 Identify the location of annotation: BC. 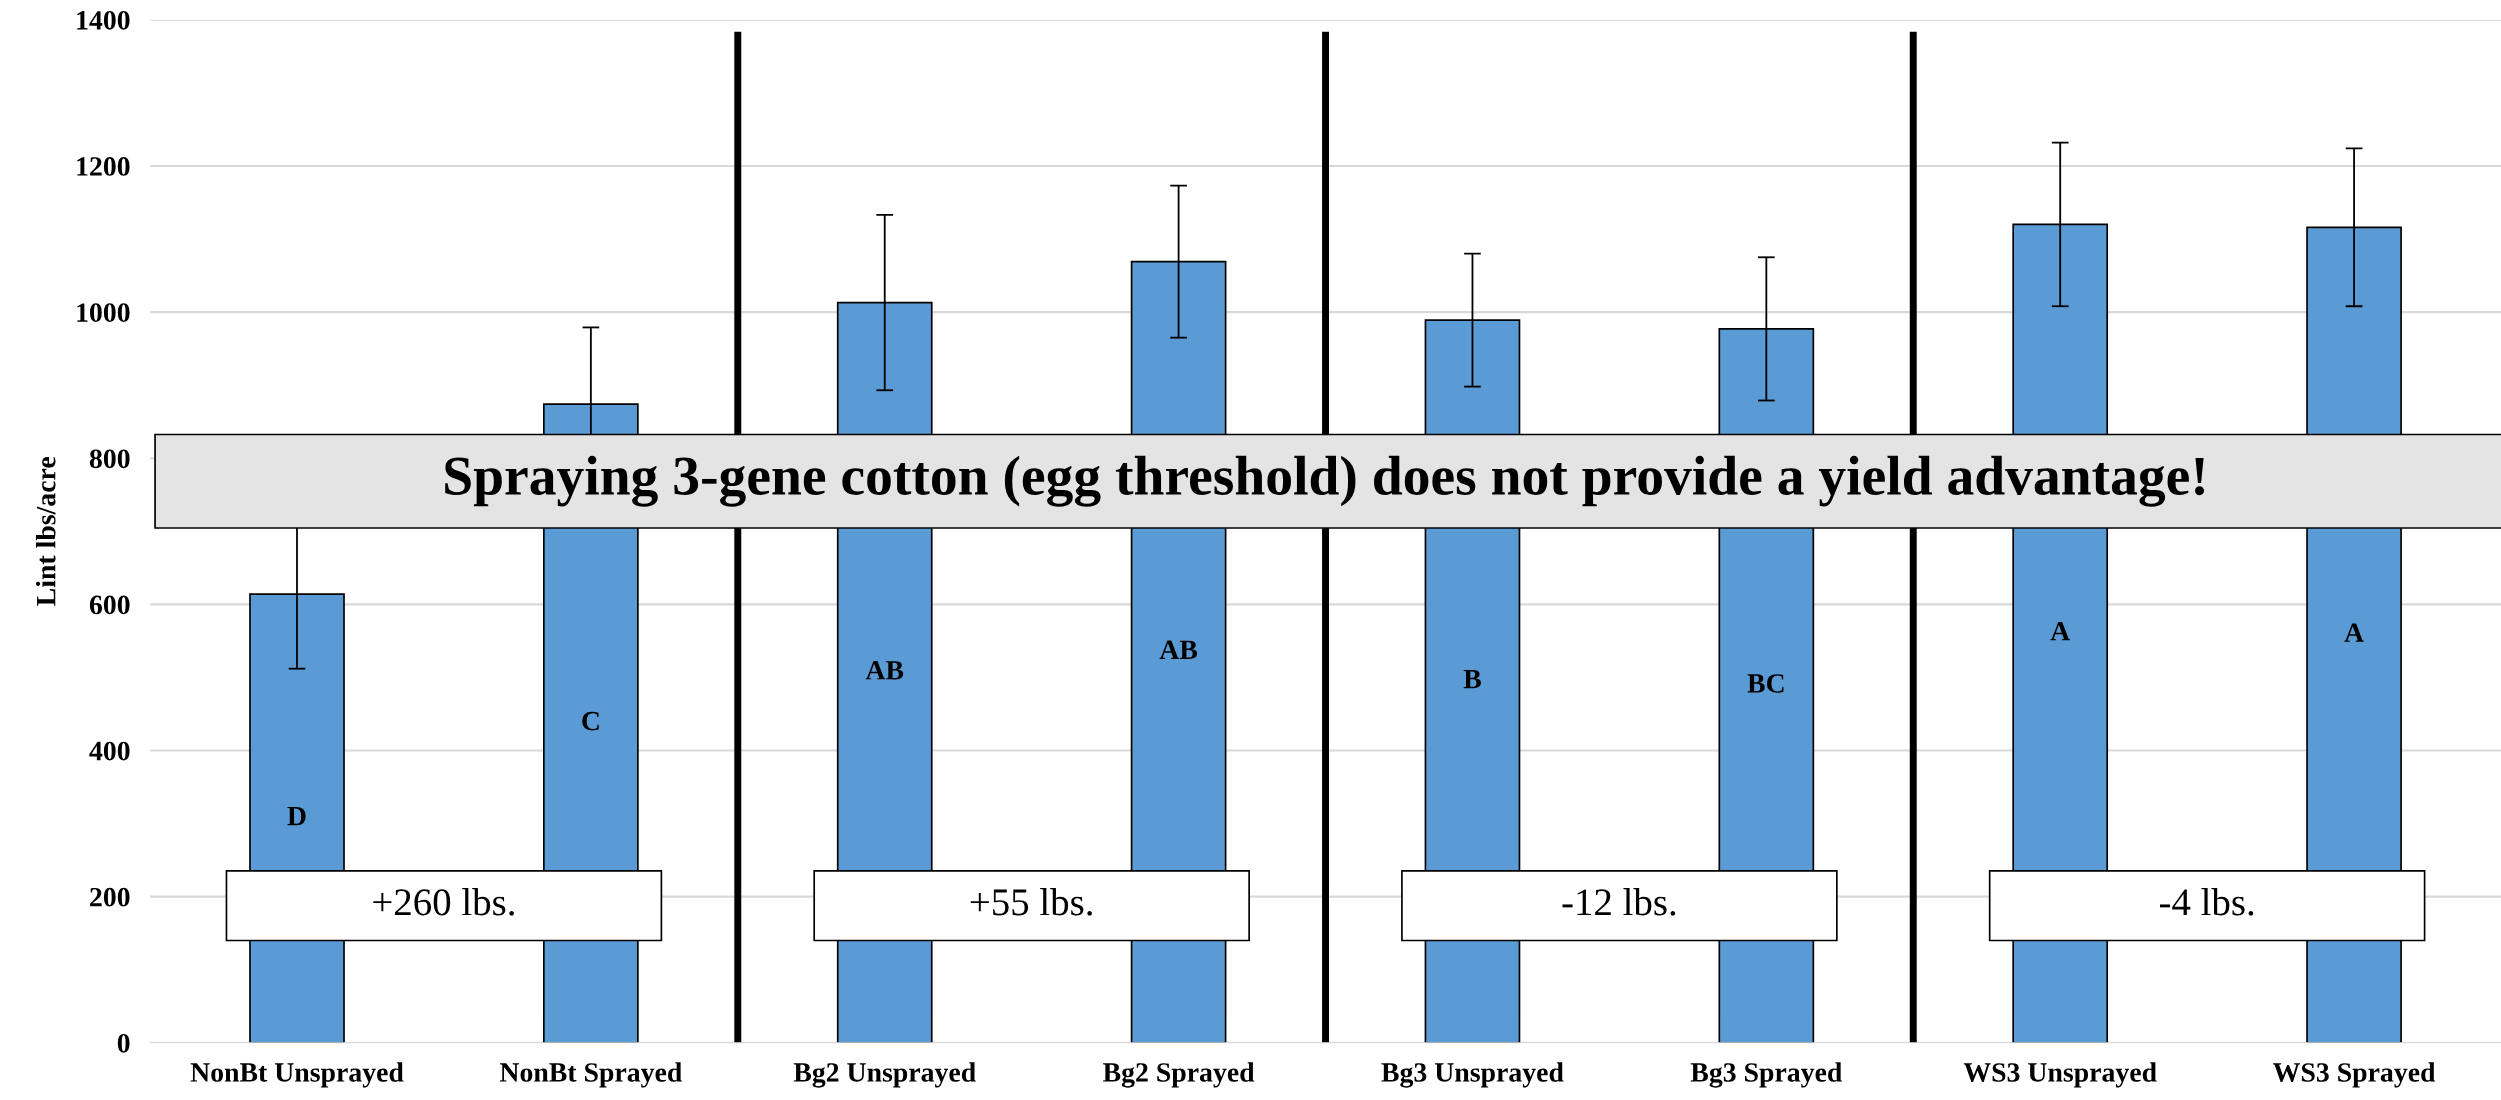
(1765, 683).